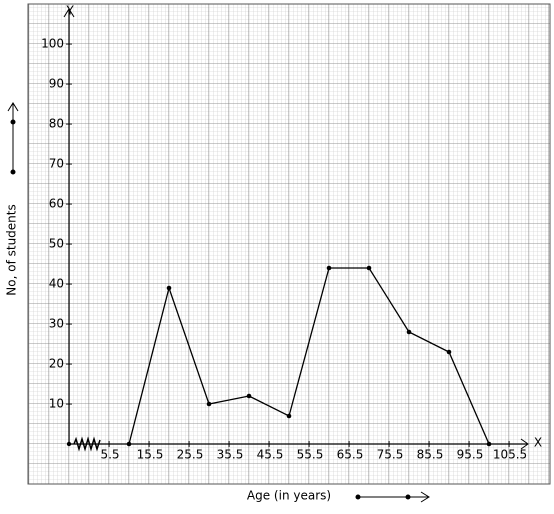 Image resolution: width=554 pixels, height=514 pixels. I want to click on origin, so click(69, 444).